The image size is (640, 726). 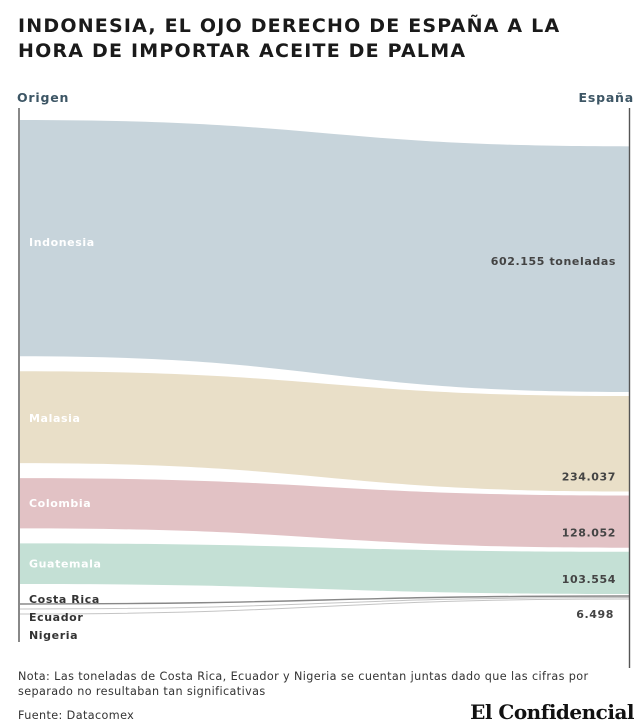 I want to click on origin-axis-label: Origen, so click(x=43, y=97).